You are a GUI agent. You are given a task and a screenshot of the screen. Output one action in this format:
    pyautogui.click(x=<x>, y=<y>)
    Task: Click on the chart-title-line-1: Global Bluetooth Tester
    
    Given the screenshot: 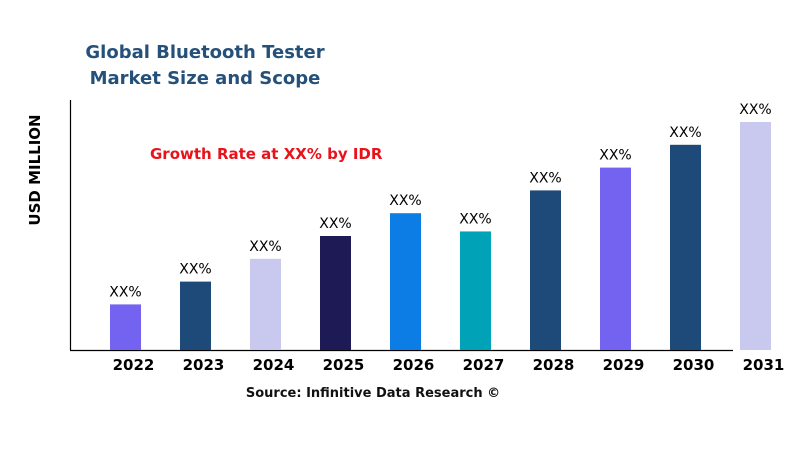 What is the action you would take?
    pyautogui.click(x=205, y=52)
    